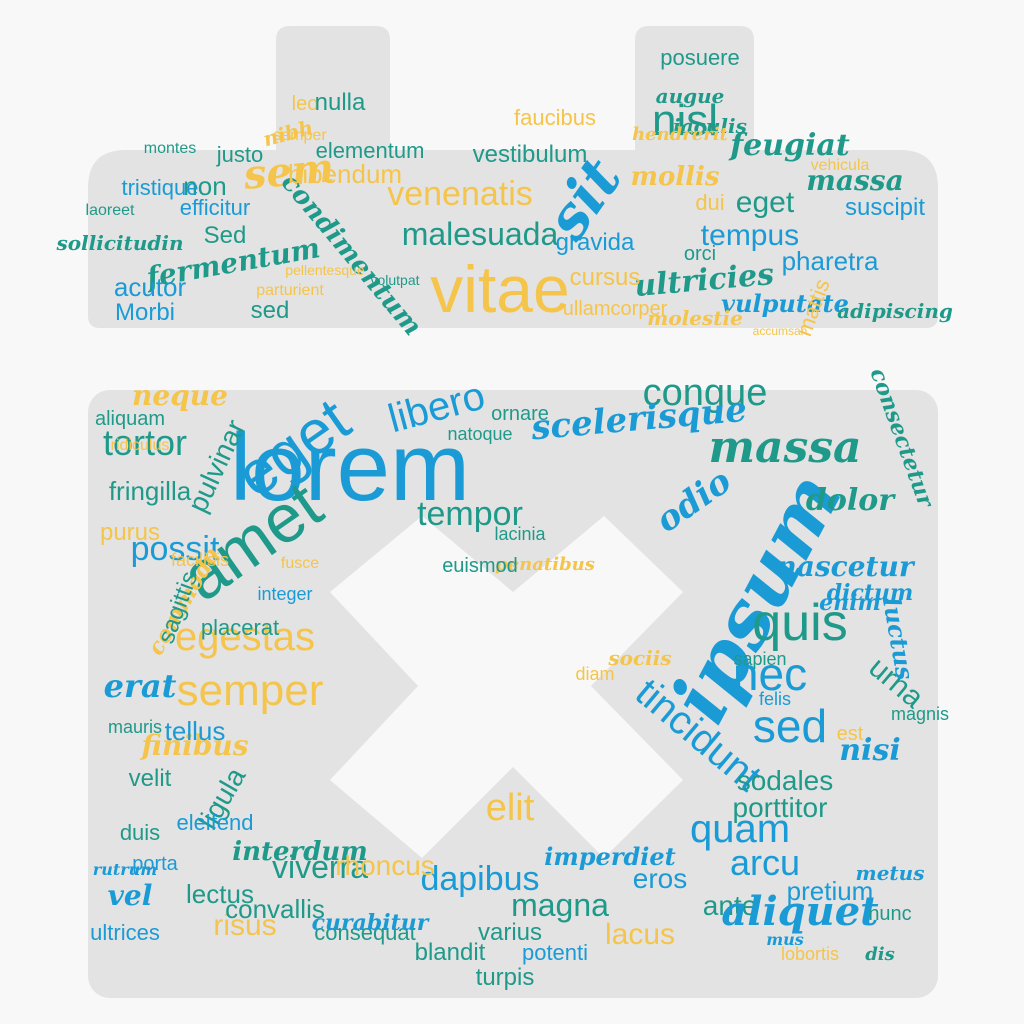 This screenshot has width=1024, height=1024. I want to click on word-placerat: placerat, so click(240, 627).